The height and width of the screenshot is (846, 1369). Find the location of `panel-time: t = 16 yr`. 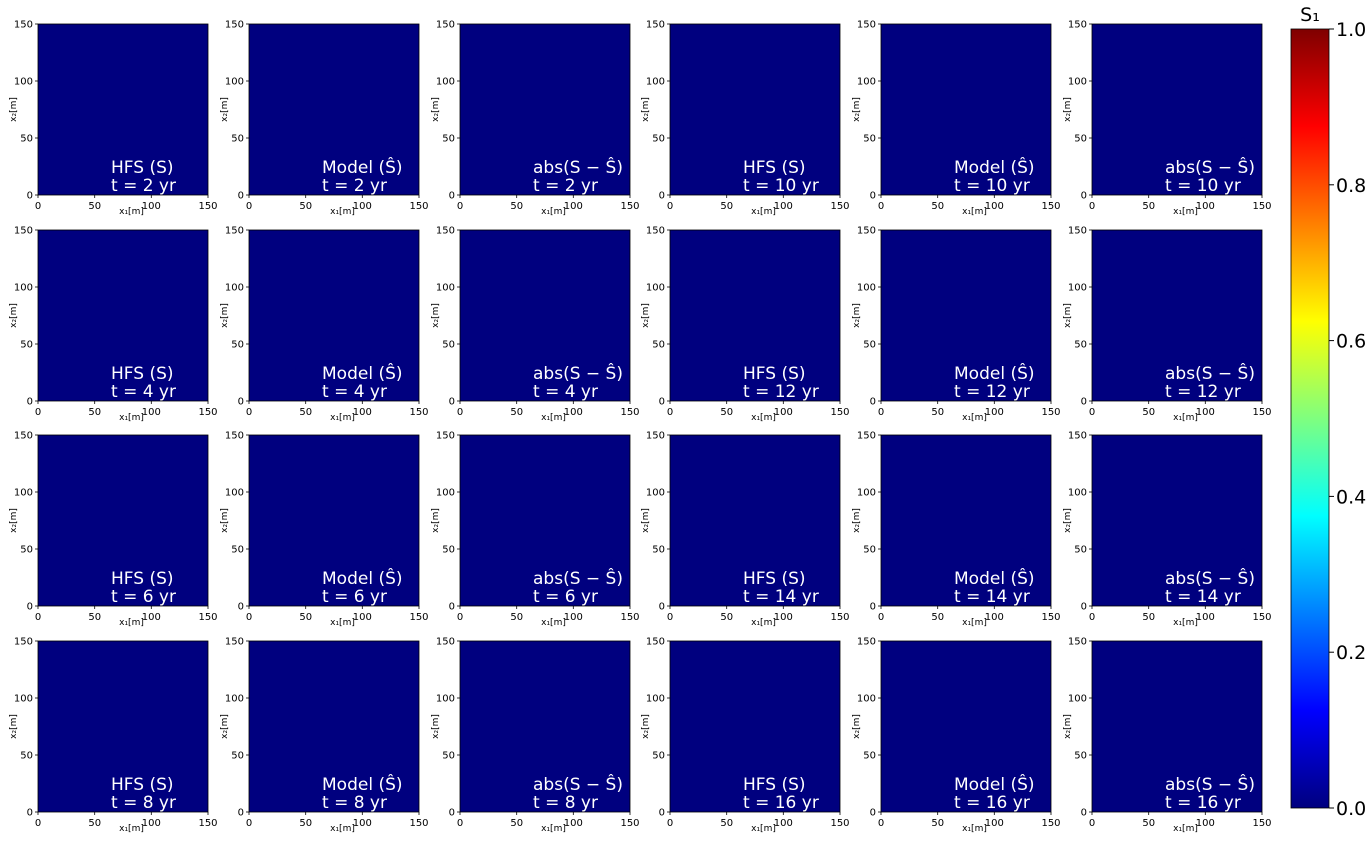

panel-time: t = 16 yr is located at coordinates (781, 803).